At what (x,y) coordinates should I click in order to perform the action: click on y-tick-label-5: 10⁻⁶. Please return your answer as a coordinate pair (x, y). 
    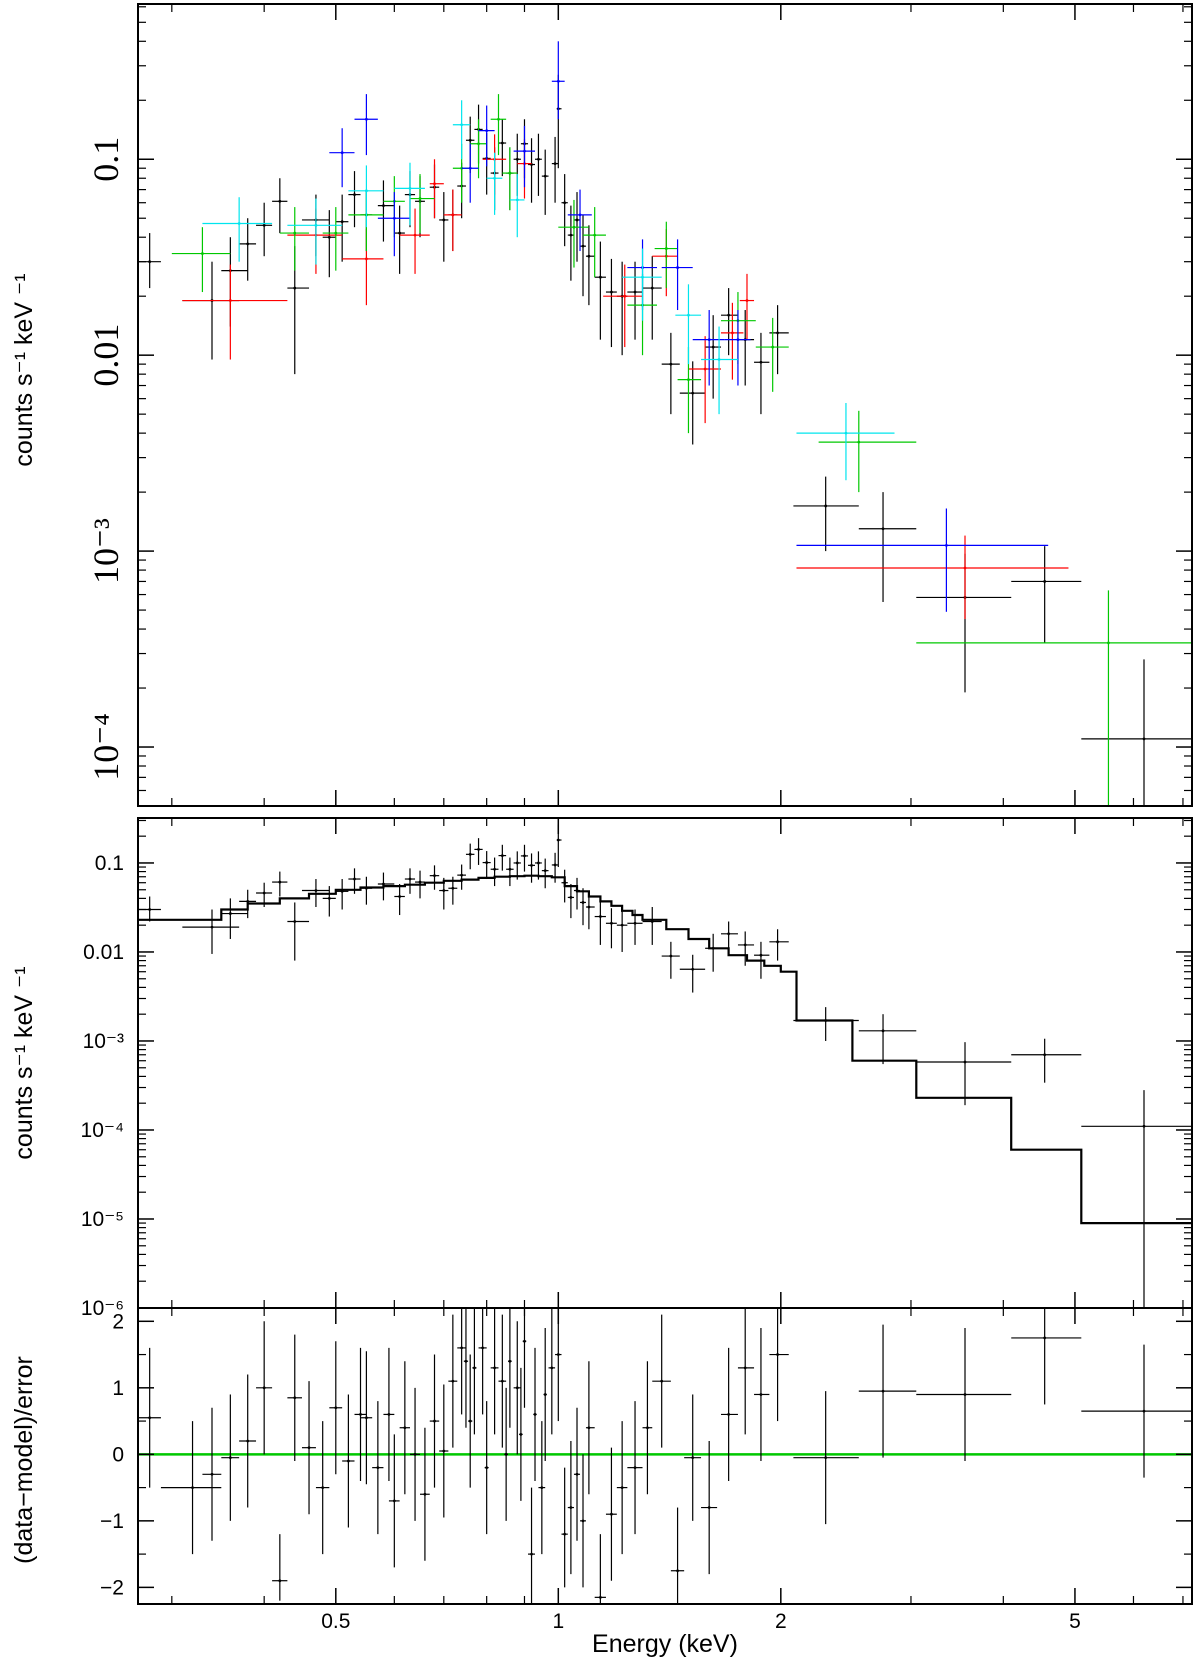
    Looking at the image, I should click on (102, 1308).